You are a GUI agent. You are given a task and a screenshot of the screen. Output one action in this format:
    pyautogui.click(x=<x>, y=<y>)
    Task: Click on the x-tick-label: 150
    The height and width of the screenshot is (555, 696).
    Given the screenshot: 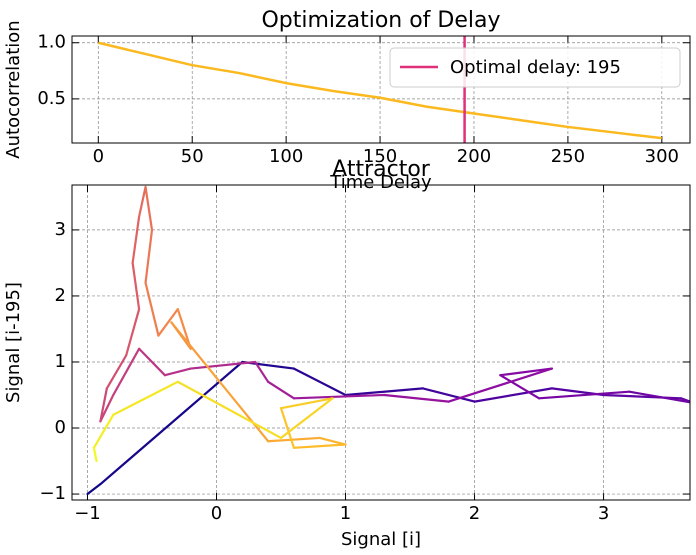 What is the action you would take?
    pyautogui.click(x=380, y=156)
    